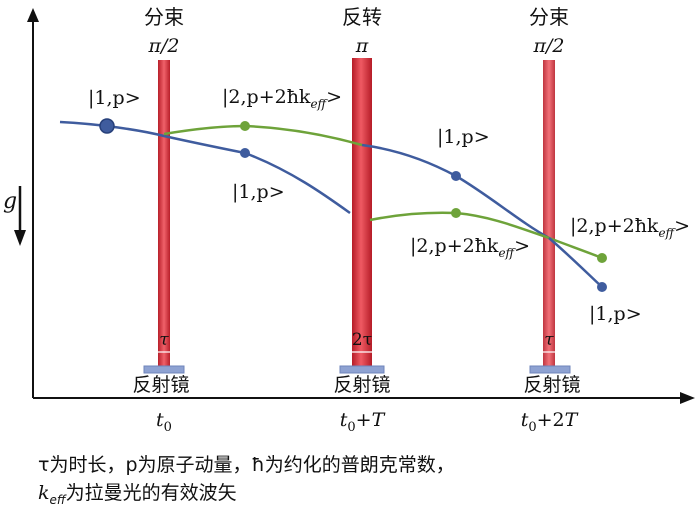 The width and height of the screenshot is (700, 513). What do you see at coordinates (164, 340) in the screenshot?
I see `beam-1-duration: τ` at bounding box center [164, 340].